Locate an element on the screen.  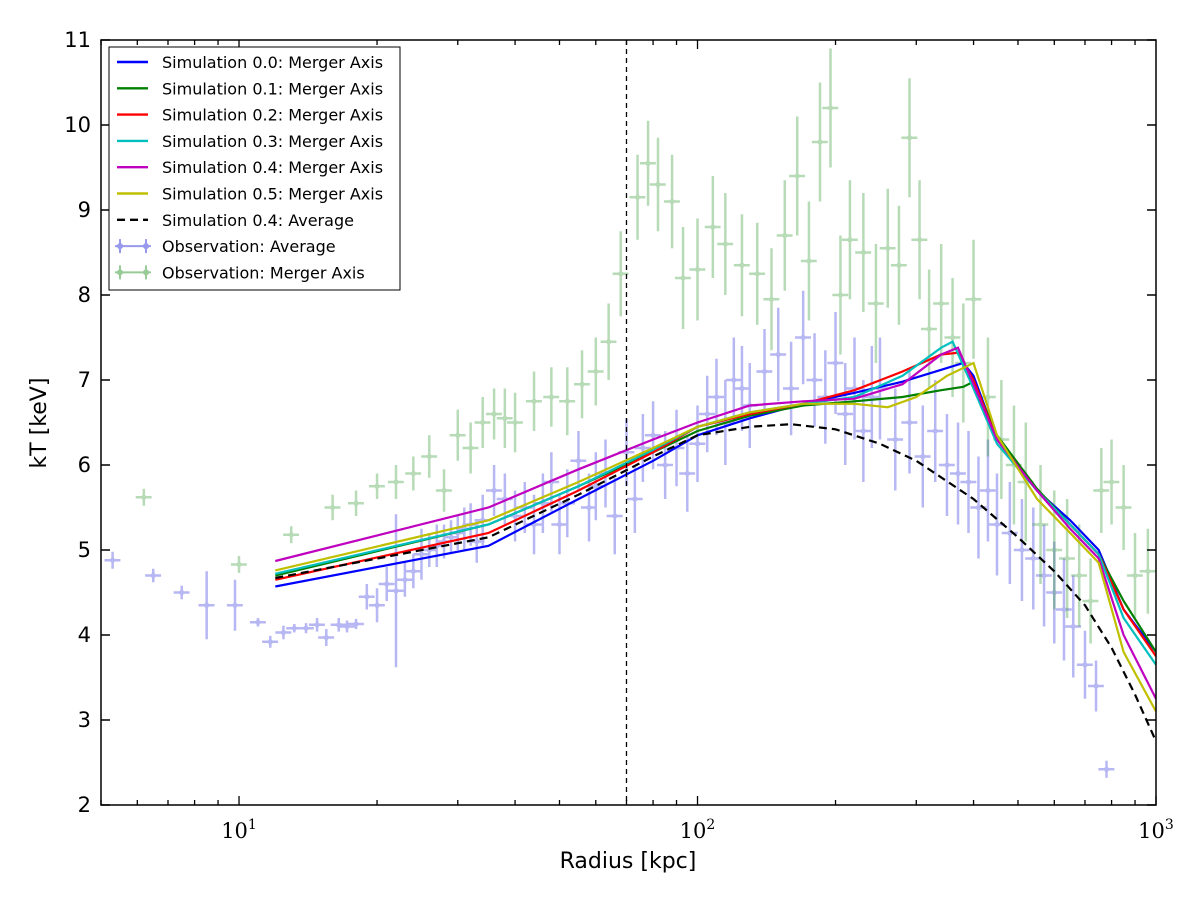
legend-label: Simulation 0.0: Merger Axis is located at coordinates (272, 62).